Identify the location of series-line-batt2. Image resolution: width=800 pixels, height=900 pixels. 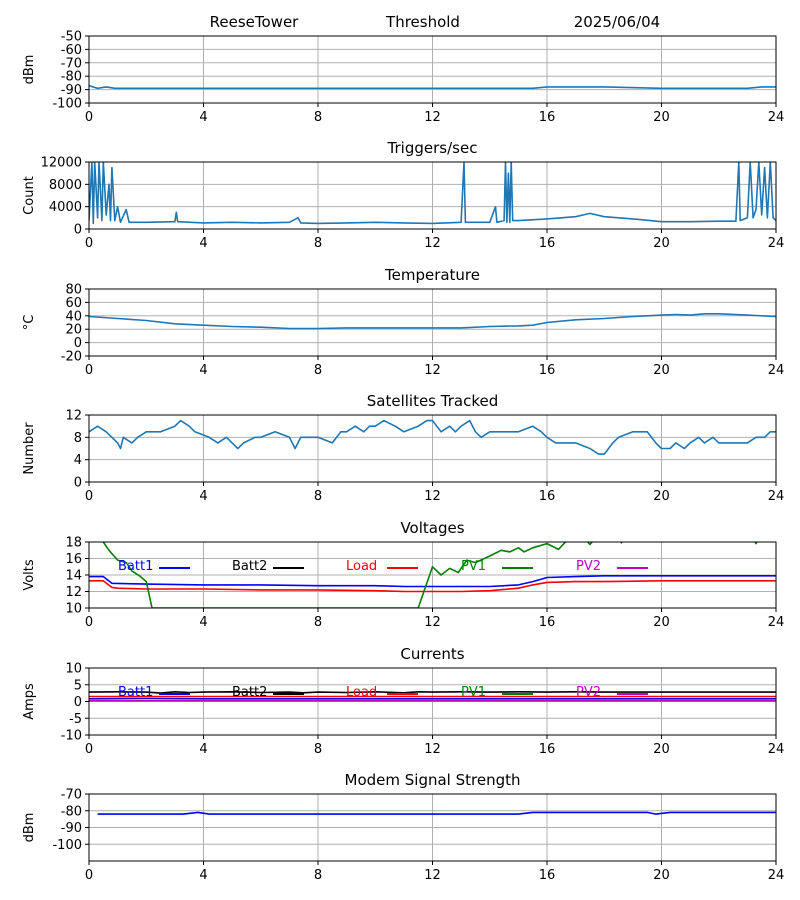
(432, 692).